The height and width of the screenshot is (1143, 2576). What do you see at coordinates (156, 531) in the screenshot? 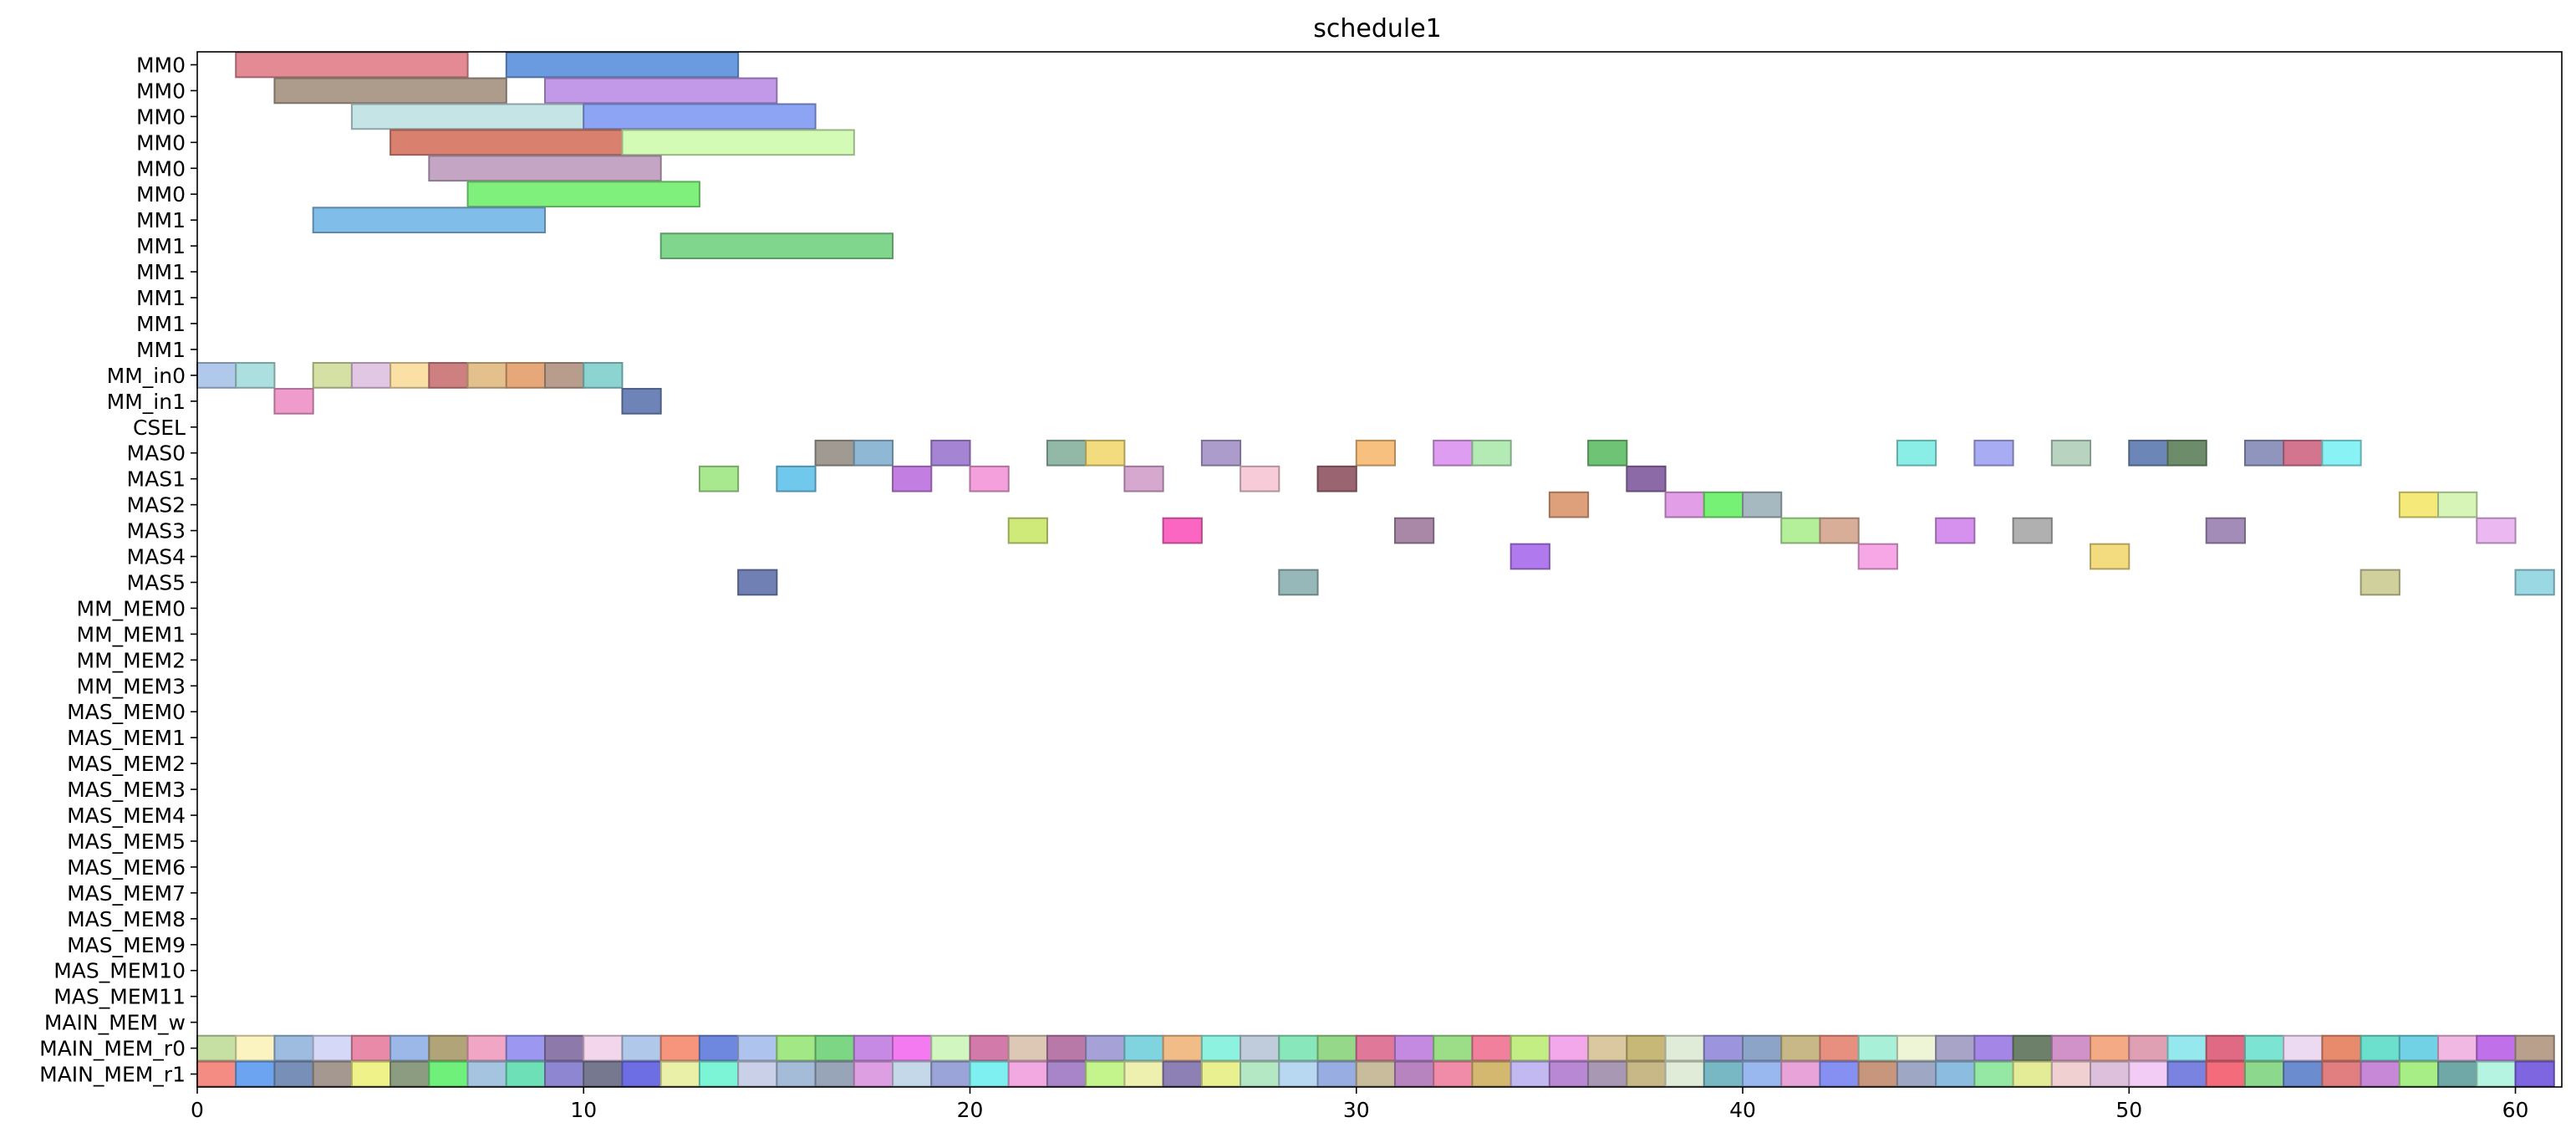
I see `y-tick-label: MAS3` at bounding box center [156, 531].